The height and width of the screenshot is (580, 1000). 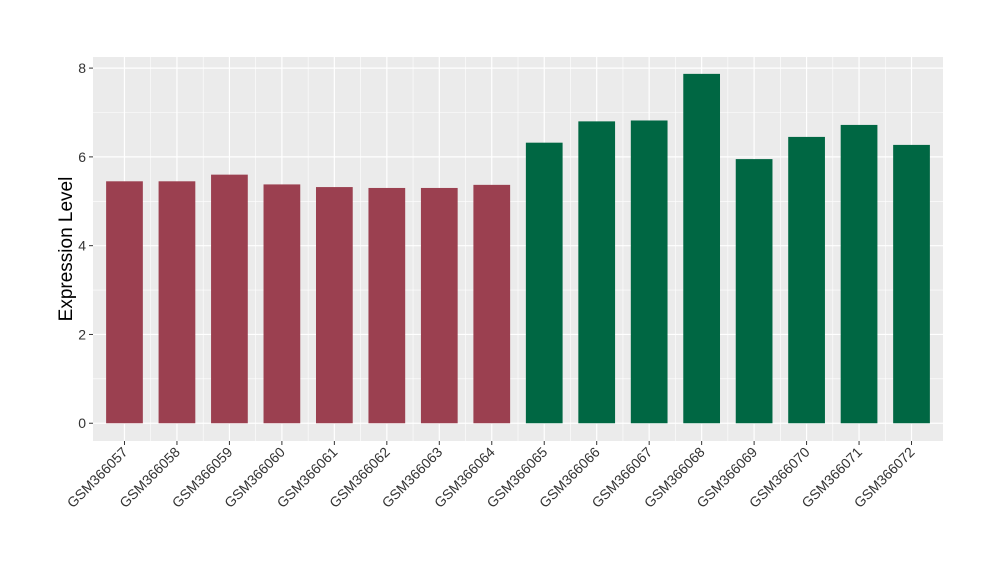 What do you see at coordinates (82, 68) in the screenshot?
I see `y-tick-label: 8` at bounding box center [82, 68].